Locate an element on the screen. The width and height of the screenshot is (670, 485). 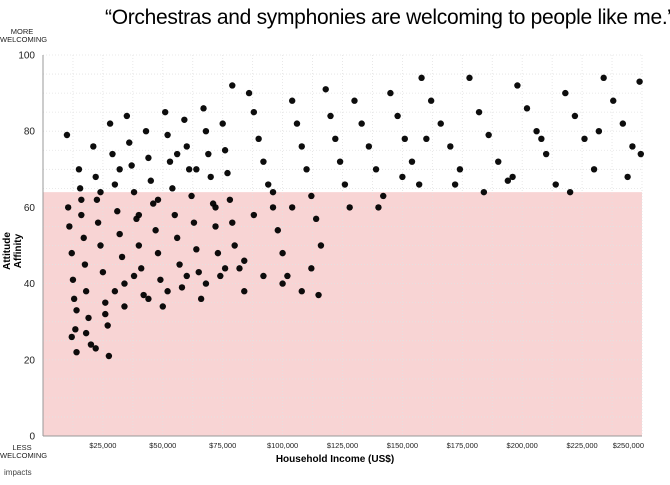
y-tick-label: 60 is located at coordinates (30, 208).